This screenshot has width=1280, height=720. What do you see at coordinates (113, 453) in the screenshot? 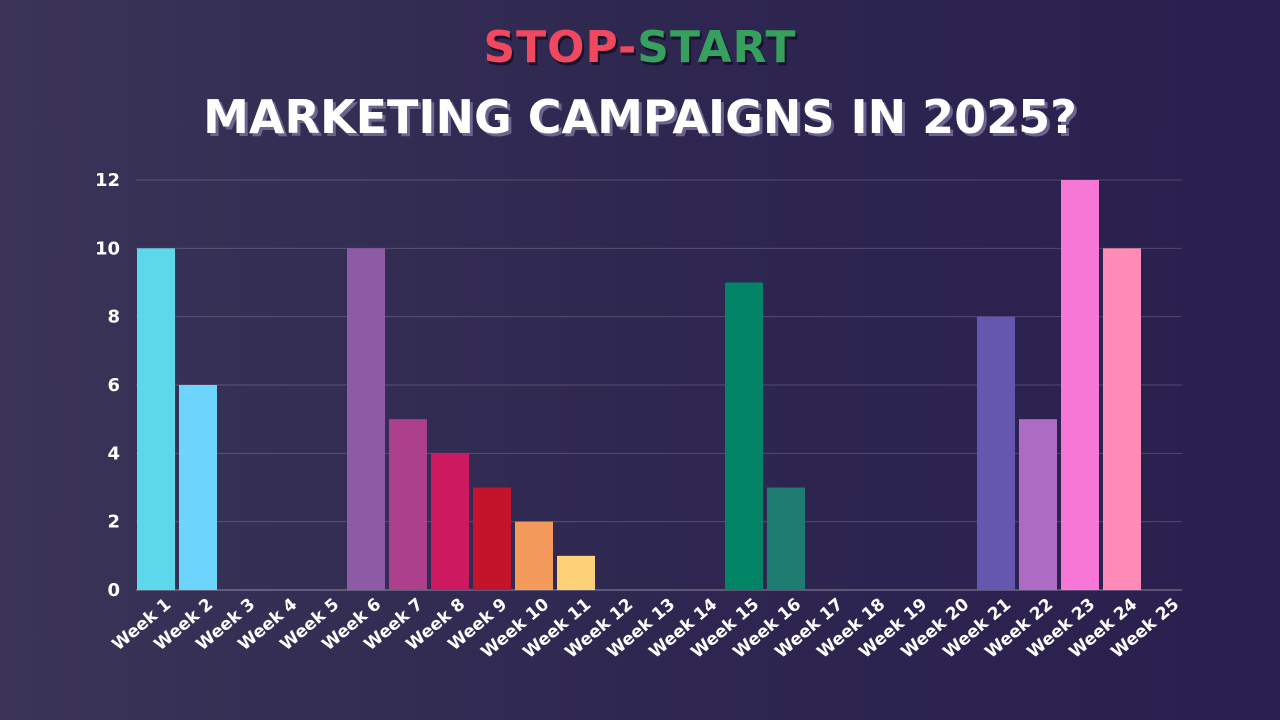
I see `y-tick-label: 4` at bounding box center [113, 453].